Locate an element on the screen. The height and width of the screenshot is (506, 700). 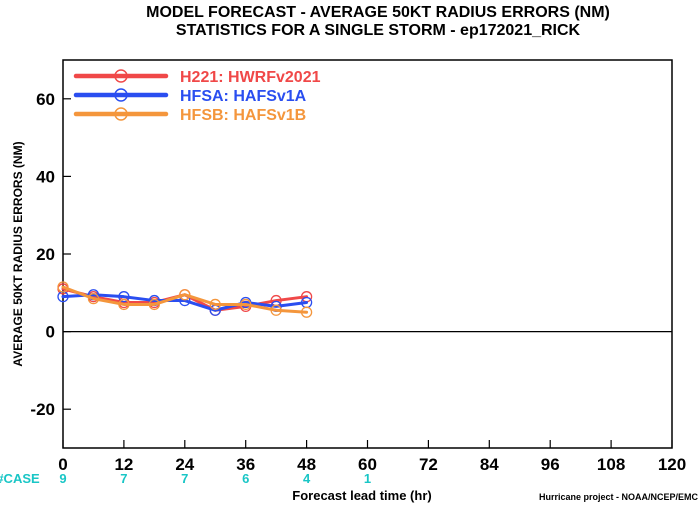
x-tick-label: 12 is located at coordinates (123, 464).